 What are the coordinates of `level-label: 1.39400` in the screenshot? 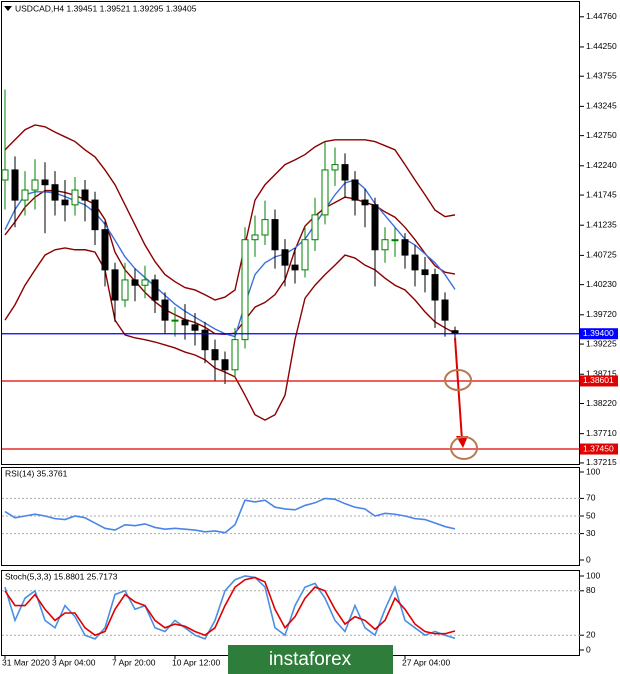 It's located at (598, 333).